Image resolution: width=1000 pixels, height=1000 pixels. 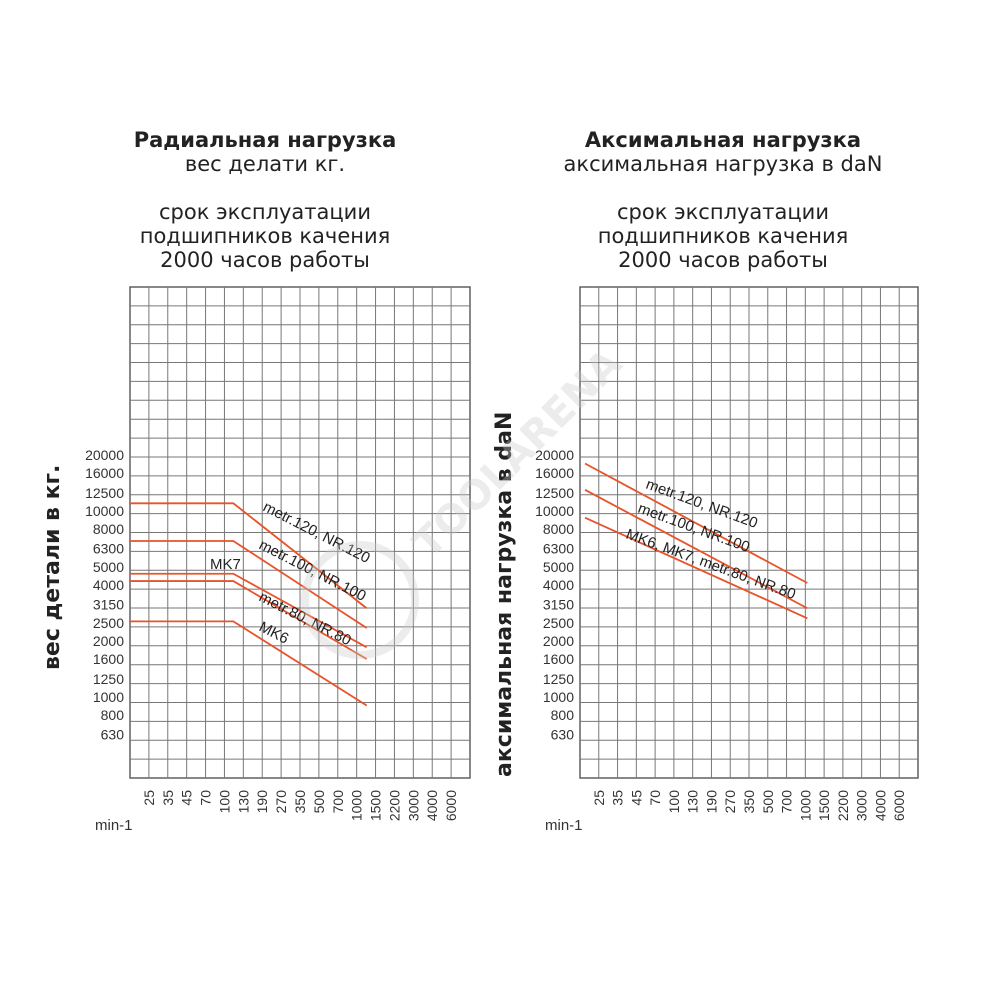 I want to click on right-subtitle-4: подшипников качения, so click(x=723, y=236).